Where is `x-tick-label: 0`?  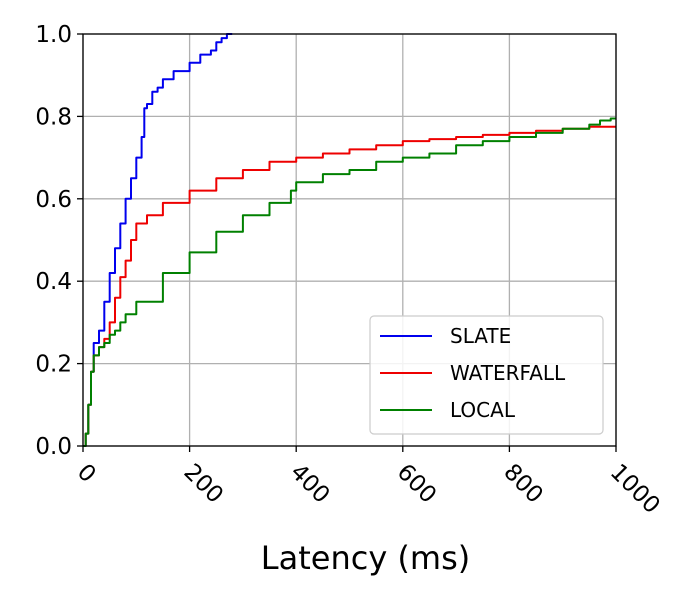 x-tick-label: 0 is located at coordinates (86, 473).